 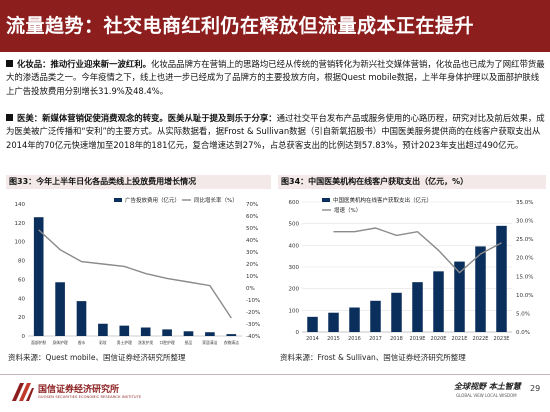 I want to click on y-right-tick-label: 35.0%, so click(x=524, y=203).